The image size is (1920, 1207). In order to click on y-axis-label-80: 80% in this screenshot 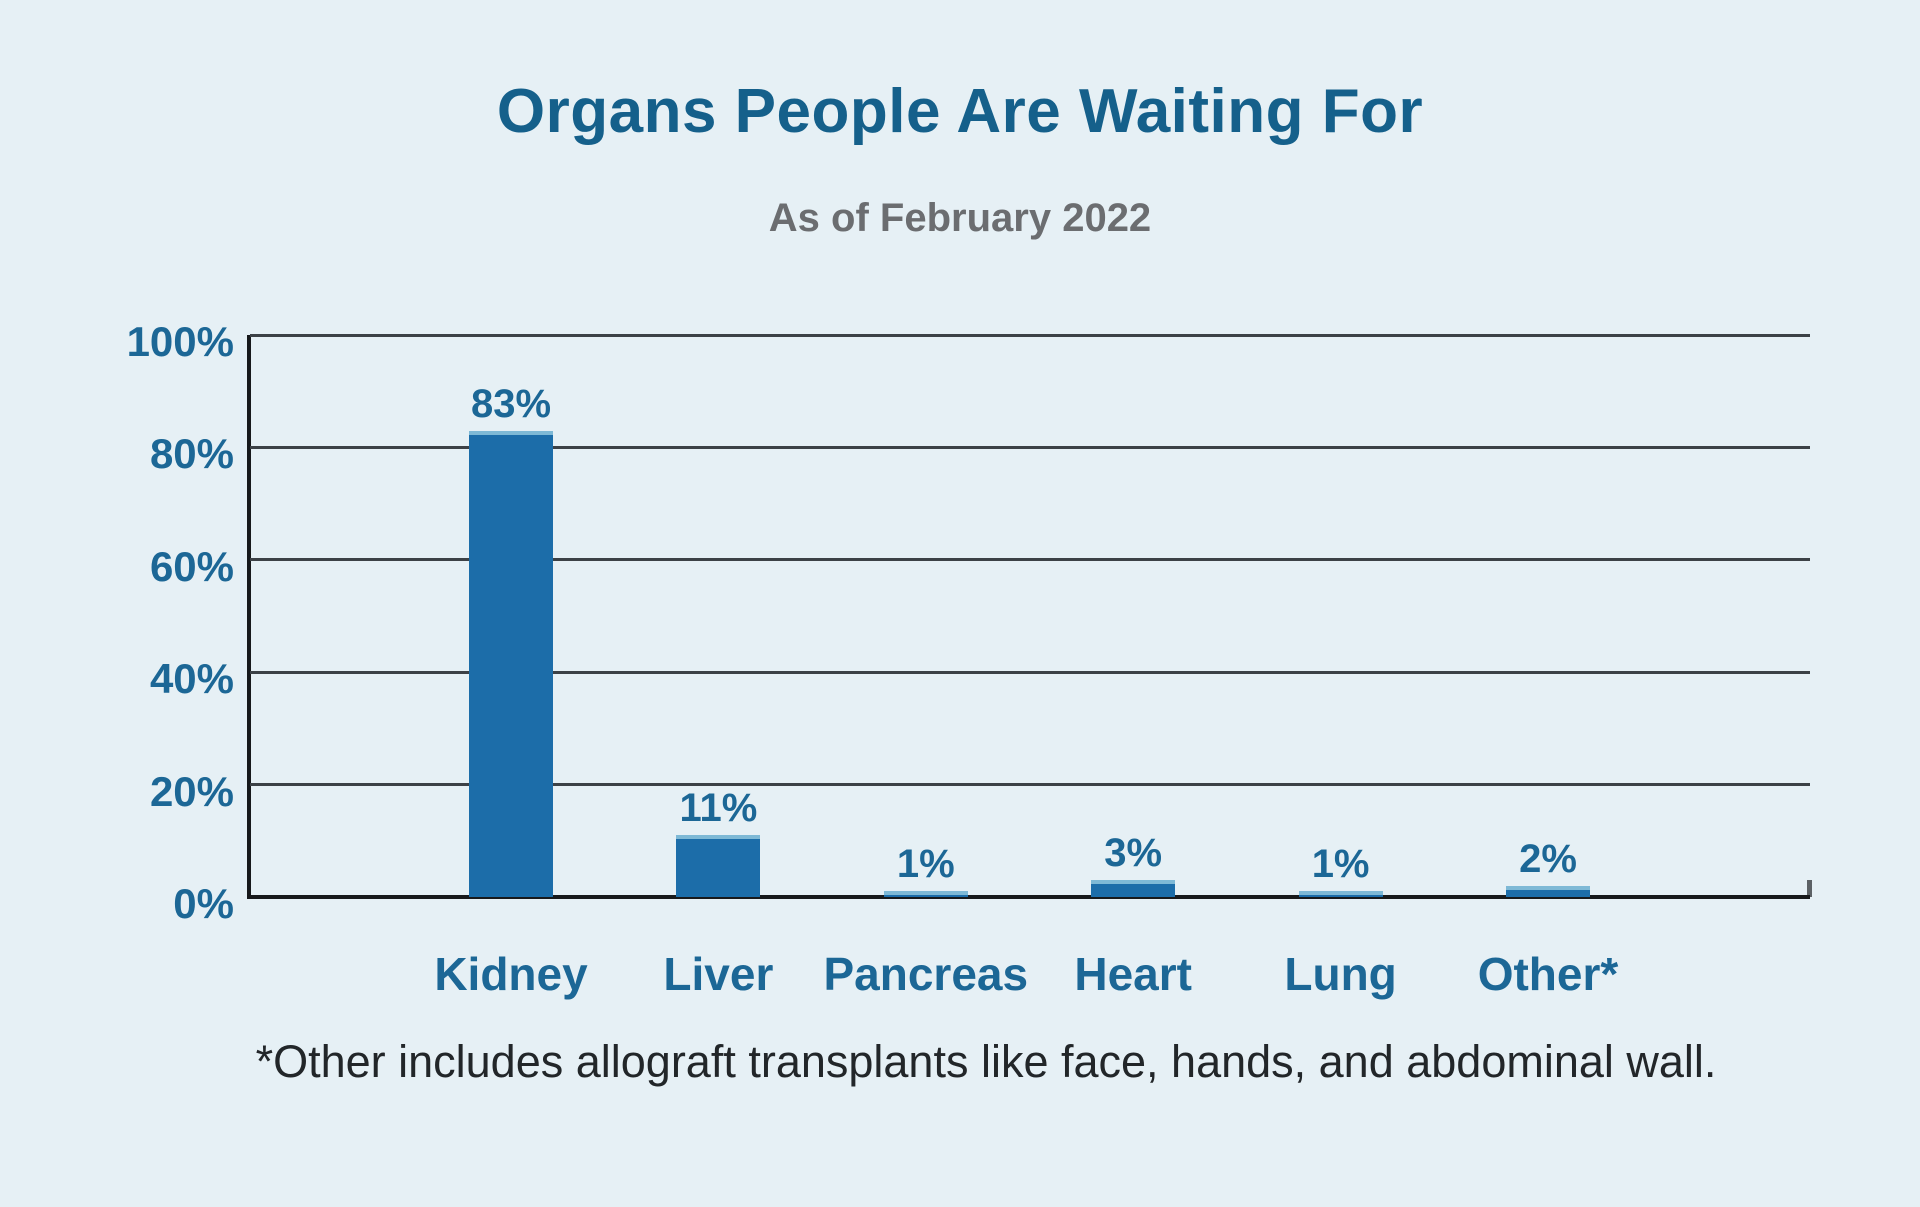, I will do `click(191, 454)`.